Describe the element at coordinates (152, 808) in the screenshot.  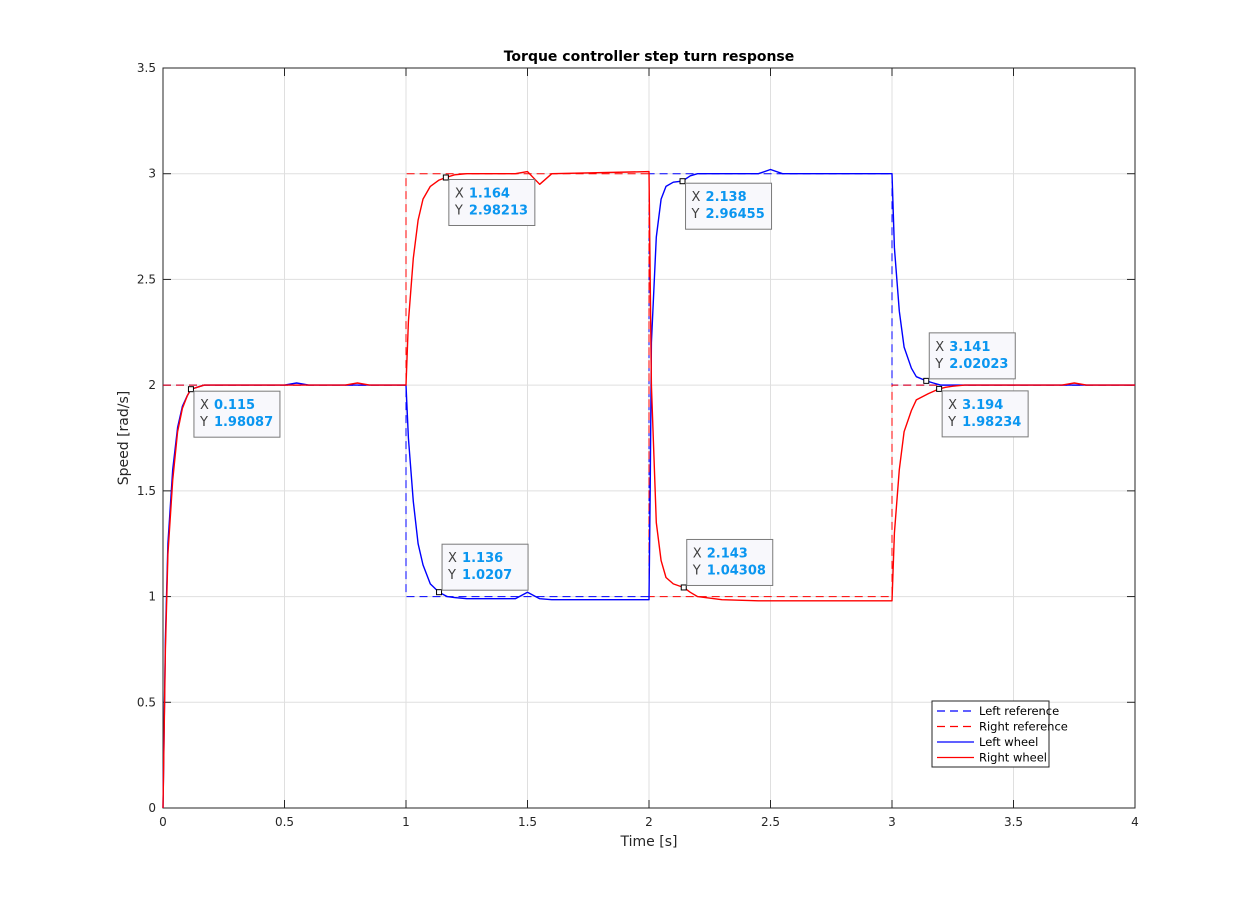
I see `y-tick-label: 0` at that location.